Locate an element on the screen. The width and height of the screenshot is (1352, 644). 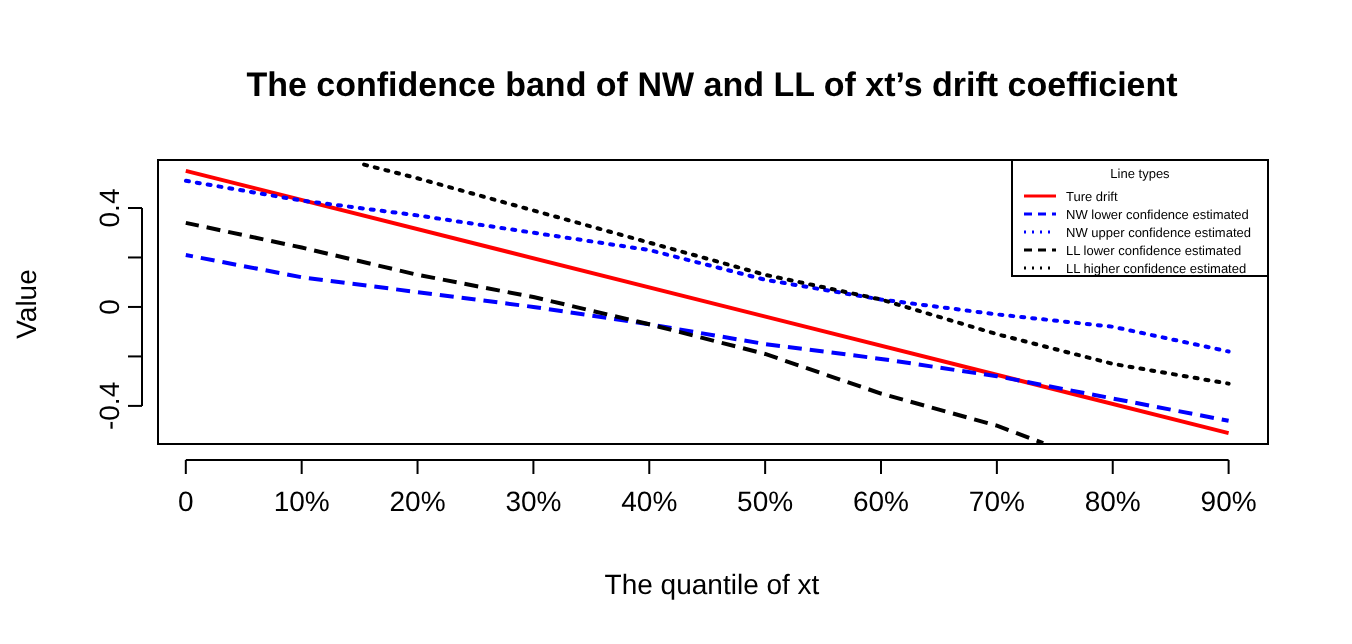
x-tick-label: 10% is located at coordinates (301, 500).